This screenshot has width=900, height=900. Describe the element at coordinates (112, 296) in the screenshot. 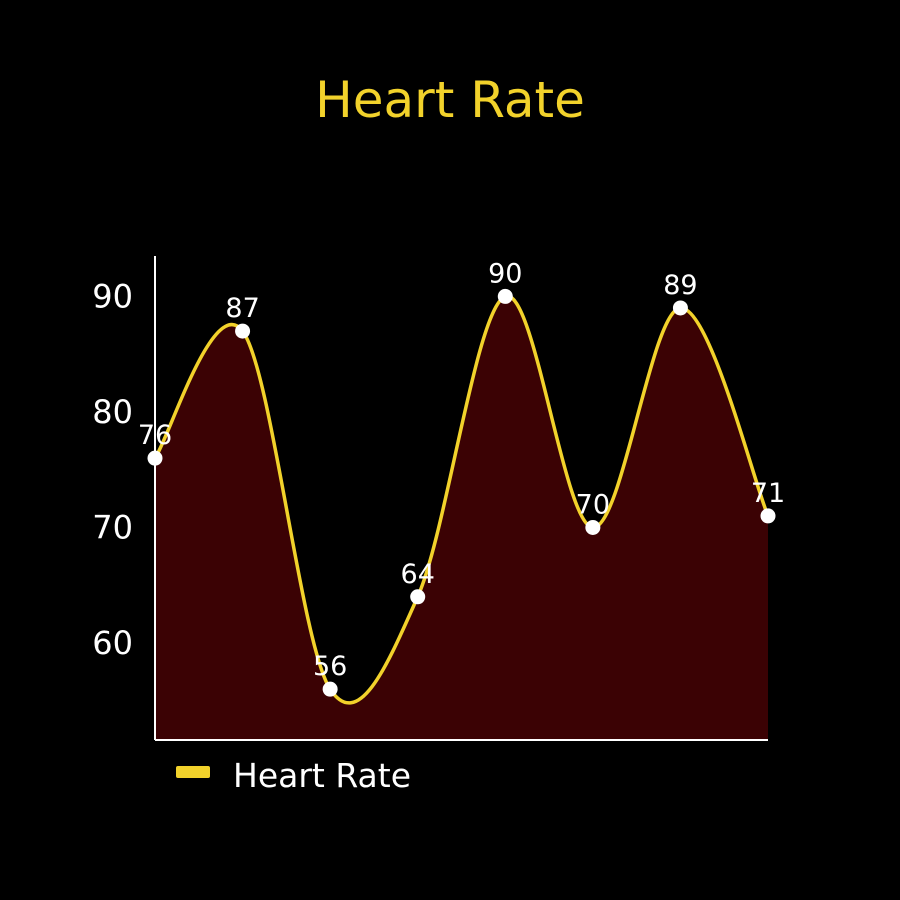

I see `y-tick-label-90: 90` at that location.